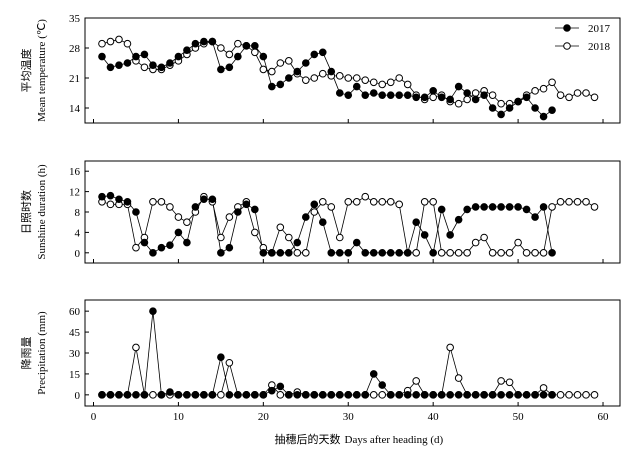 The height and width of the screenshot is (460, 644). What do you see at coordinates (327, 353) in the screenshot?
I see `panel3-line-2017` at bounding box center [327, 353].